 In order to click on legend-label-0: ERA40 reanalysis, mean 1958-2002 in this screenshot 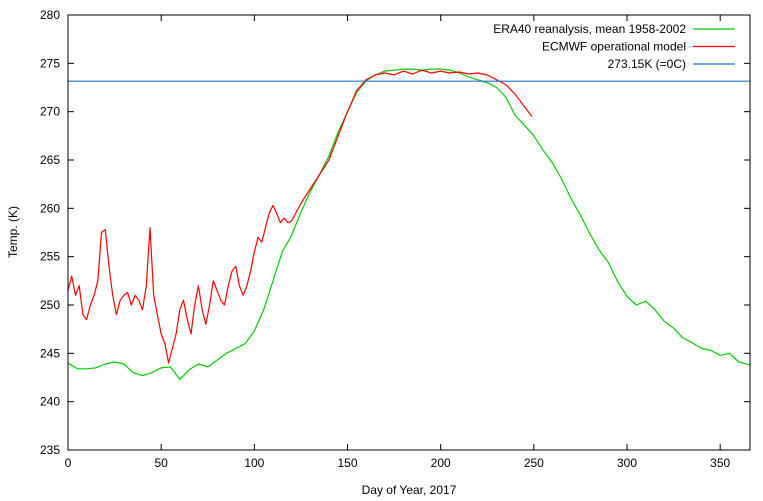, I will do `click(589, 29)`.